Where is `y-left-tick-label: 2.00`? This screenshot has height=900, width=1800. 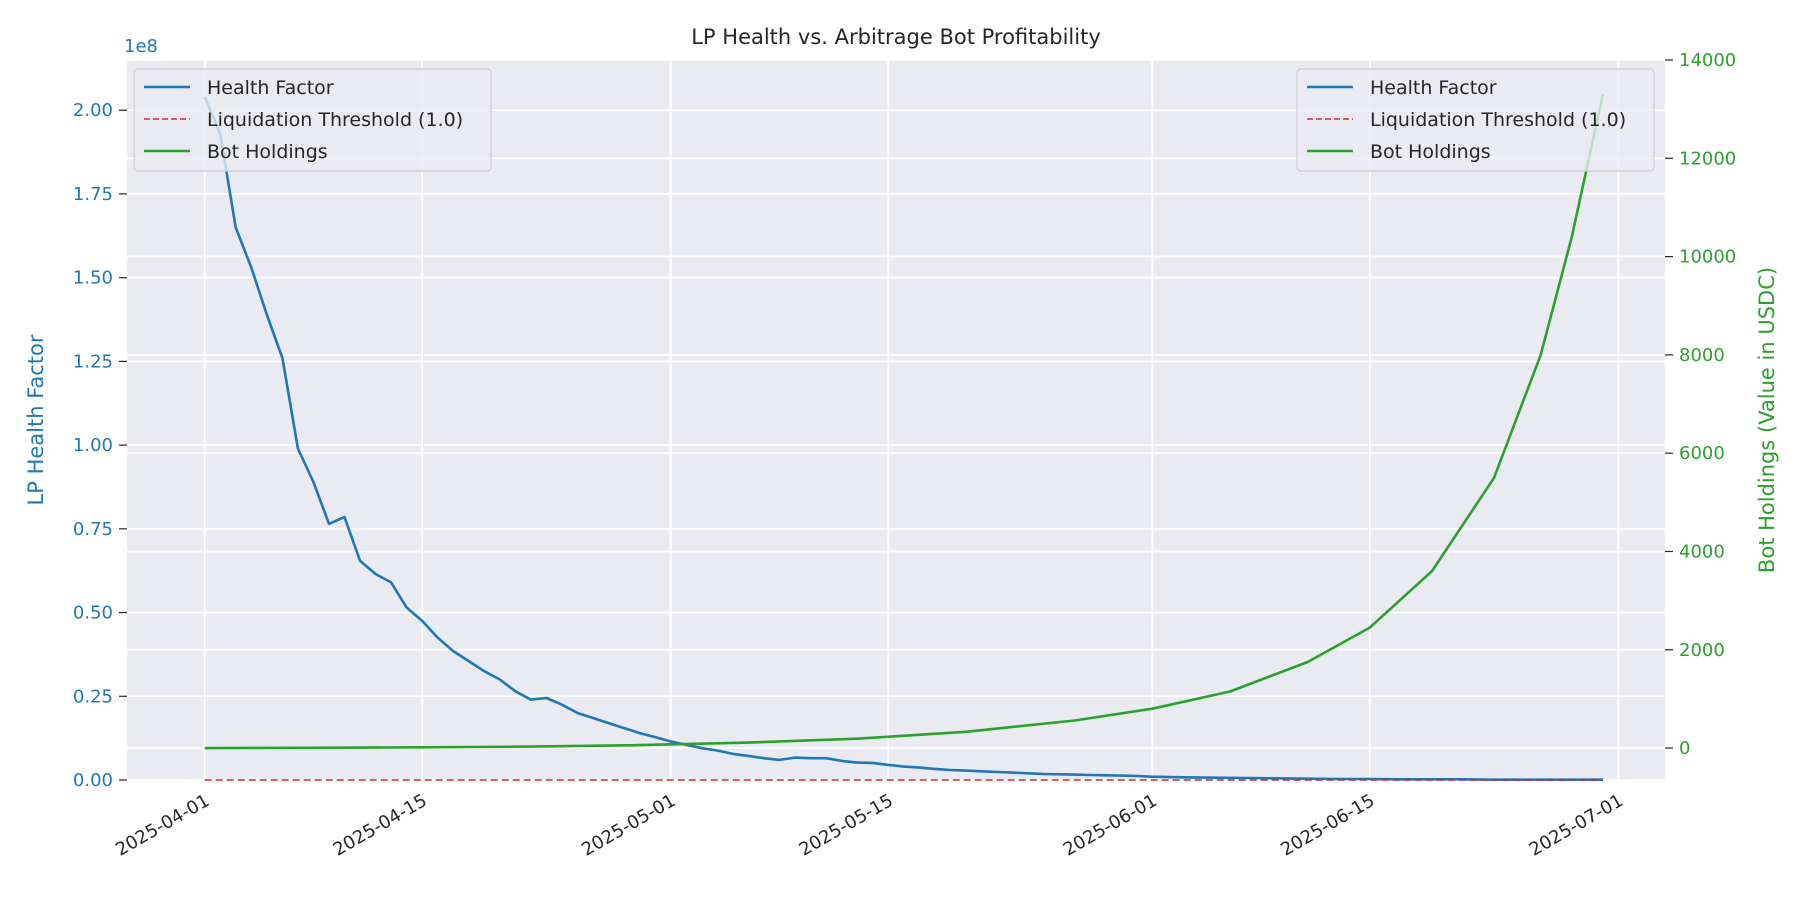
y-left-tick-label: 2.00 is located at coordinates (93, 110).